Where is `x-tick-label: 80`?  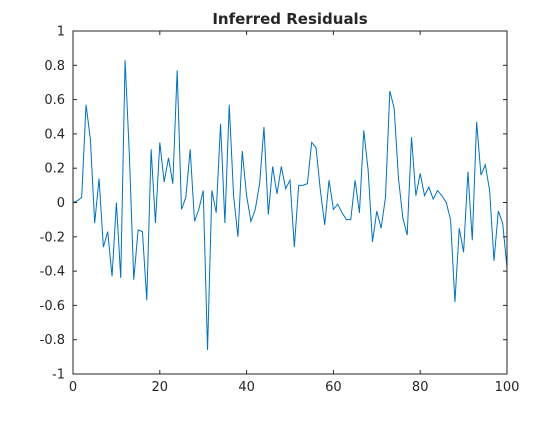 x-tick-label: 80 is located at coordinates (420, 387).